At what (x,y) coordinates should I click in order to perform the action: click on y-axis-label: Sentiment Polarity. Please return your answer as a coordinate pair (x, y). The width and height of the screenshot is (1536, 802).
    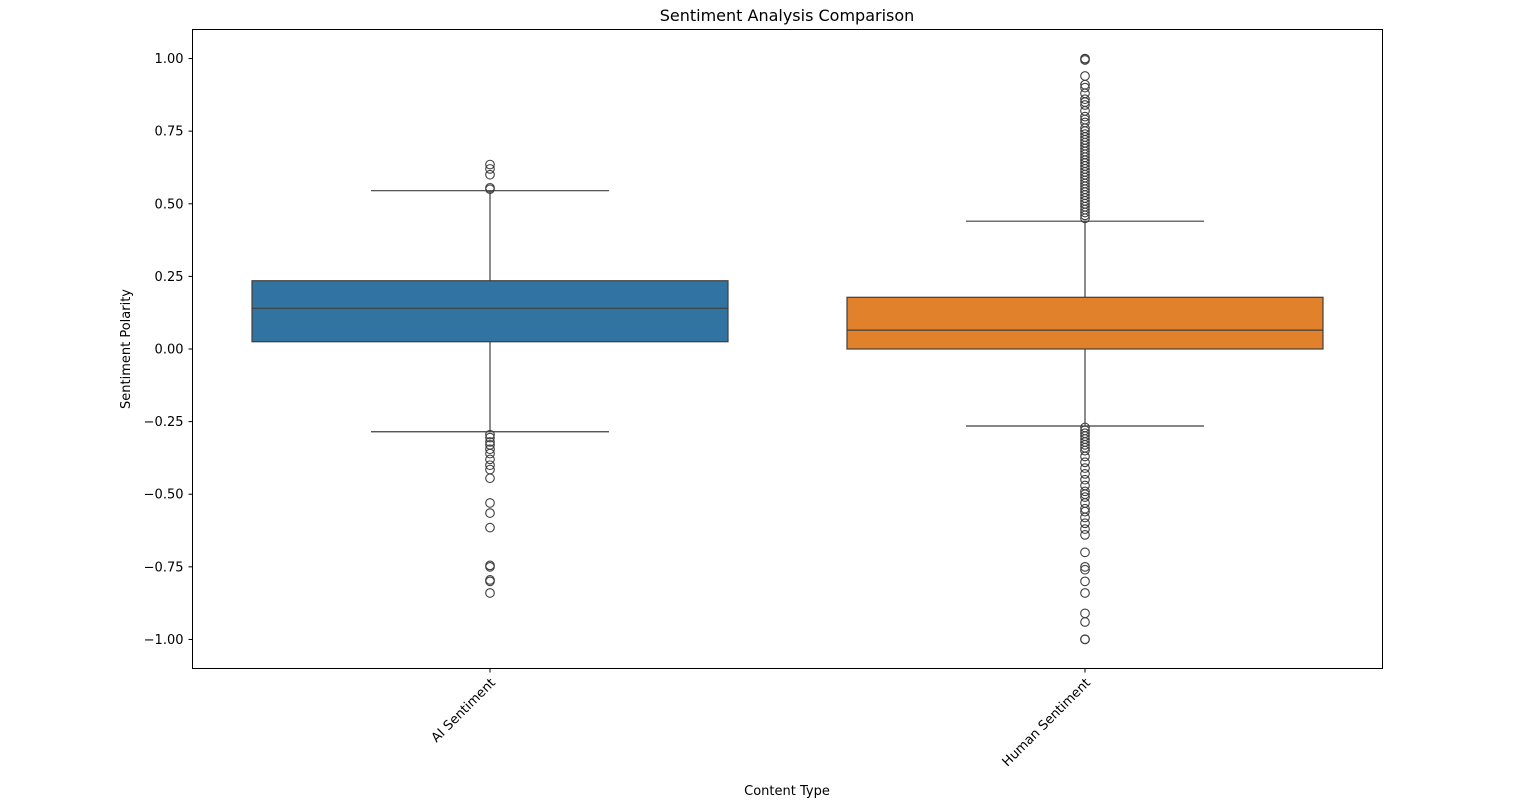
    Looking at the image, I should click on (126, 349).